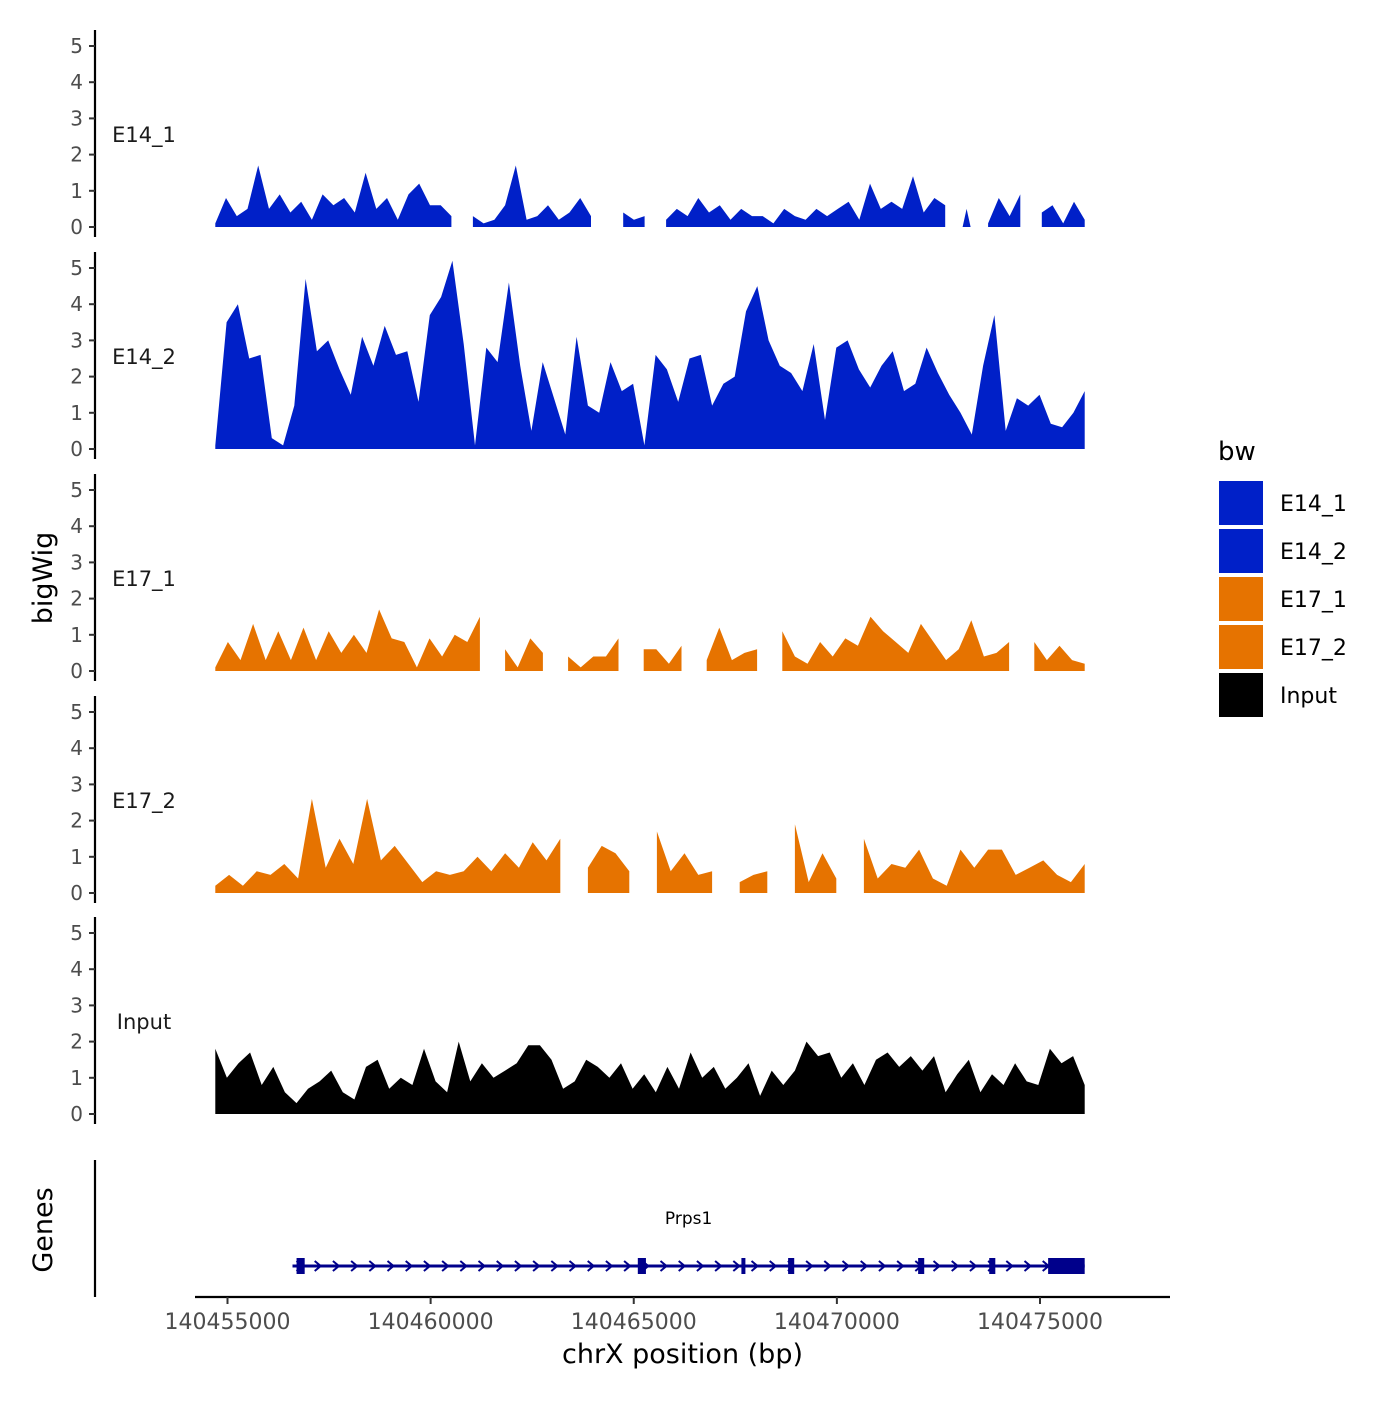 This screenshot has height=1404, width=1400. Describe the element at coordinates (1313, 600) in the screenshot. I see `legend-entry-label: E17_1` at that location.